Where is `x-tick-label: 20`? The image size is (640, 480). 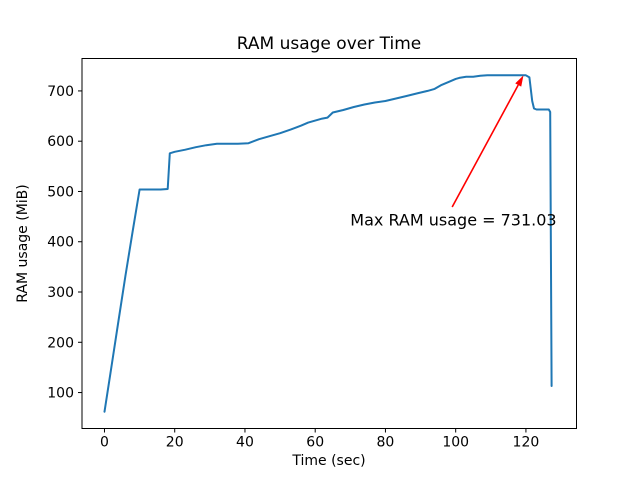 x-tick-label: 20 is located at coordinates (175, 443).